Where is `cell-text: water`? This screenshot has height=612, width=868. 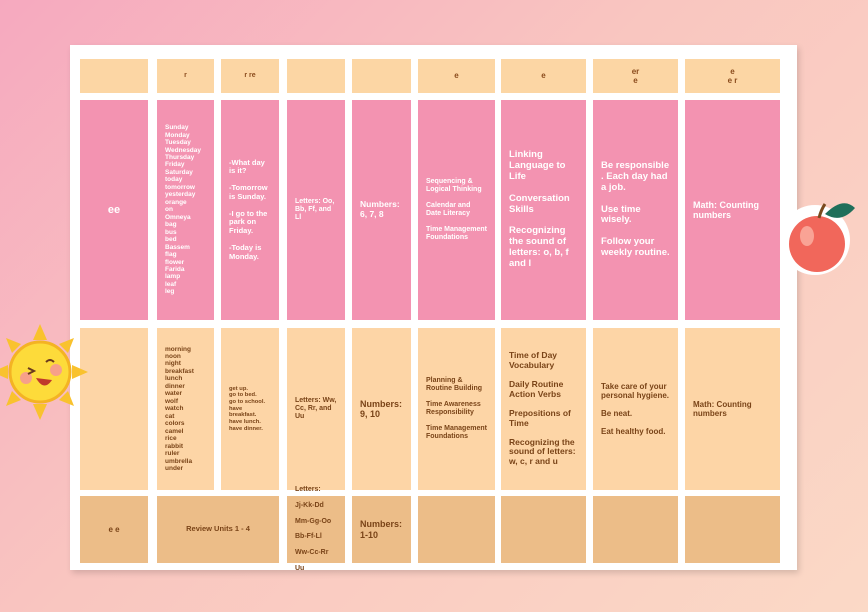
cell-text: water is located at coordinates (173, 394).